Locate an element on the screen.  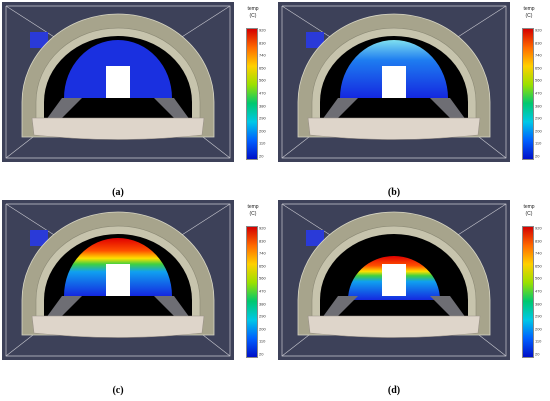
panel-label: (d) is located at coordinates (394, 390).